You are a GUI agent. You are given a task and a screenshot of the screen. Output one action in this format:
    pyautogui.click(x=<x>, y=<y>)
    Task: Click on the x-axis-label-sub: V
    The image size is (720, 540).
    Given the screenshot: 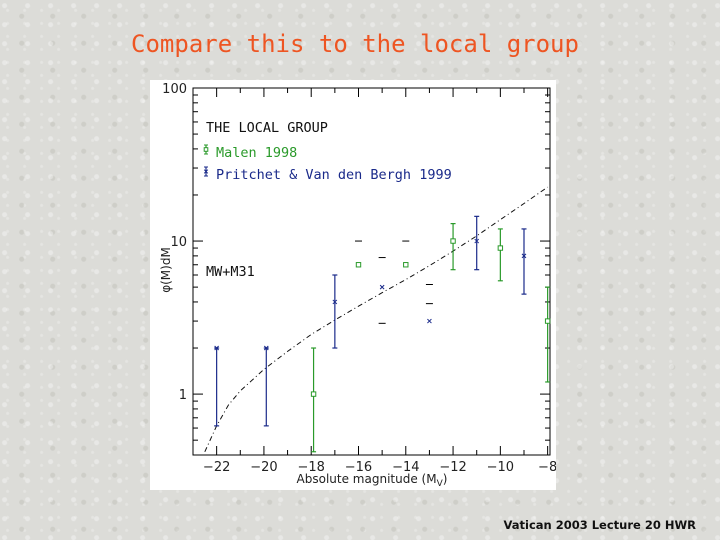 What is the action you would take?
    pyautogui.click(x=440, y=484)
    